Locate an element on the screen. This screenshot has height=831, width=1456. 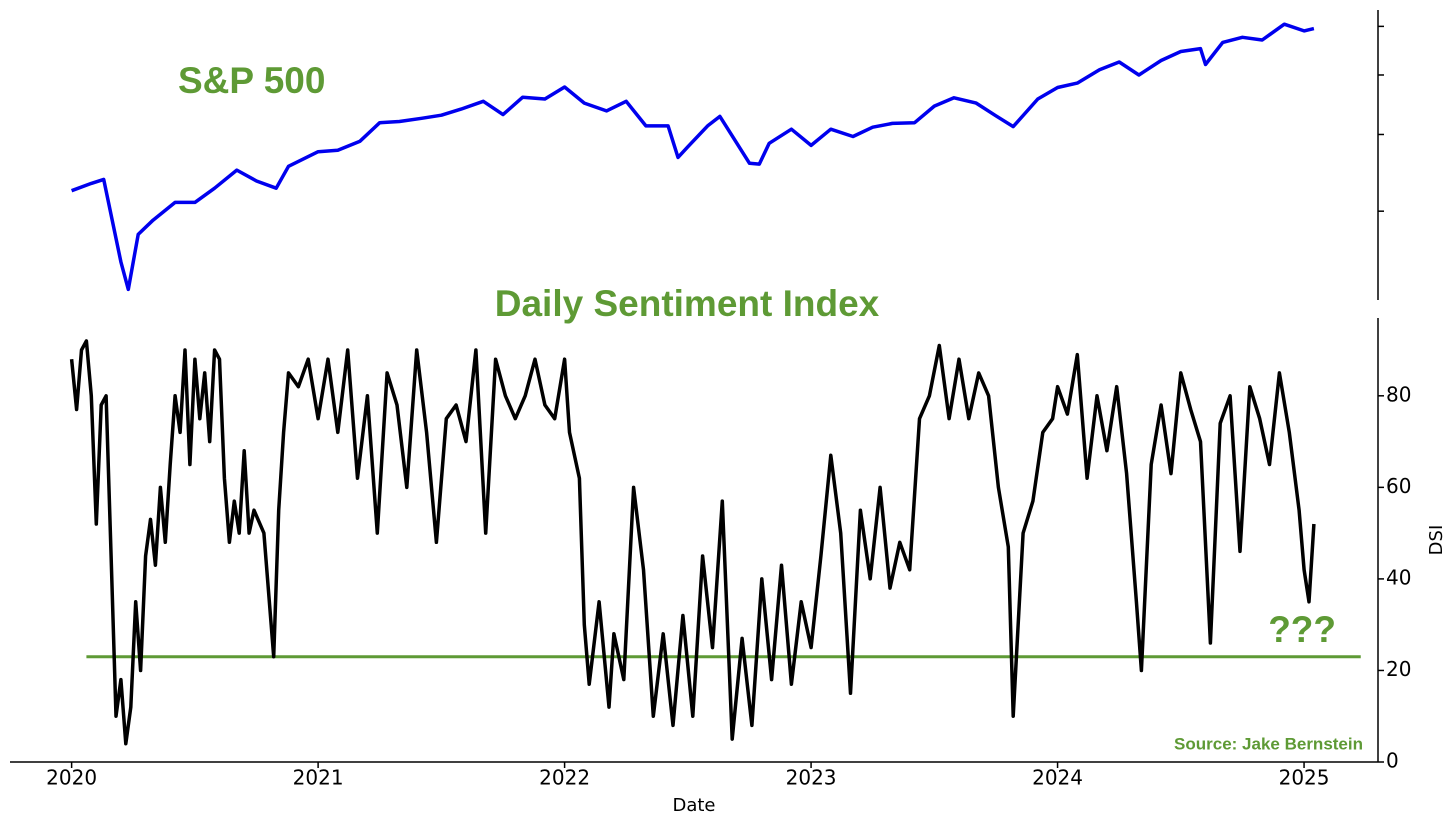
y-axis-label: DSI is located at coordinates (1436, 540).